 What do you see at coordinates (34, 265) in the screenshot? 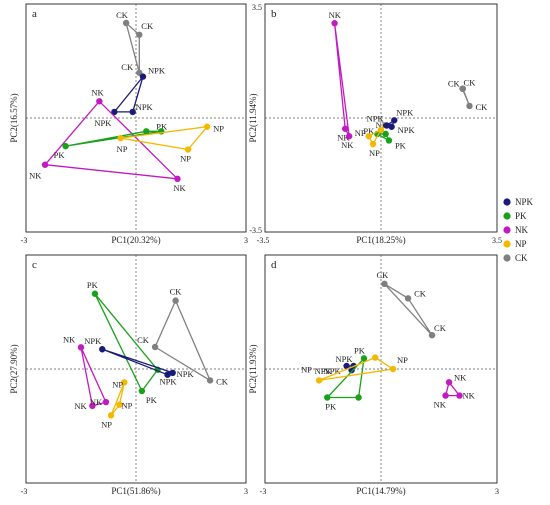
I see `panel-label: c` at bounding box center [34, 265].